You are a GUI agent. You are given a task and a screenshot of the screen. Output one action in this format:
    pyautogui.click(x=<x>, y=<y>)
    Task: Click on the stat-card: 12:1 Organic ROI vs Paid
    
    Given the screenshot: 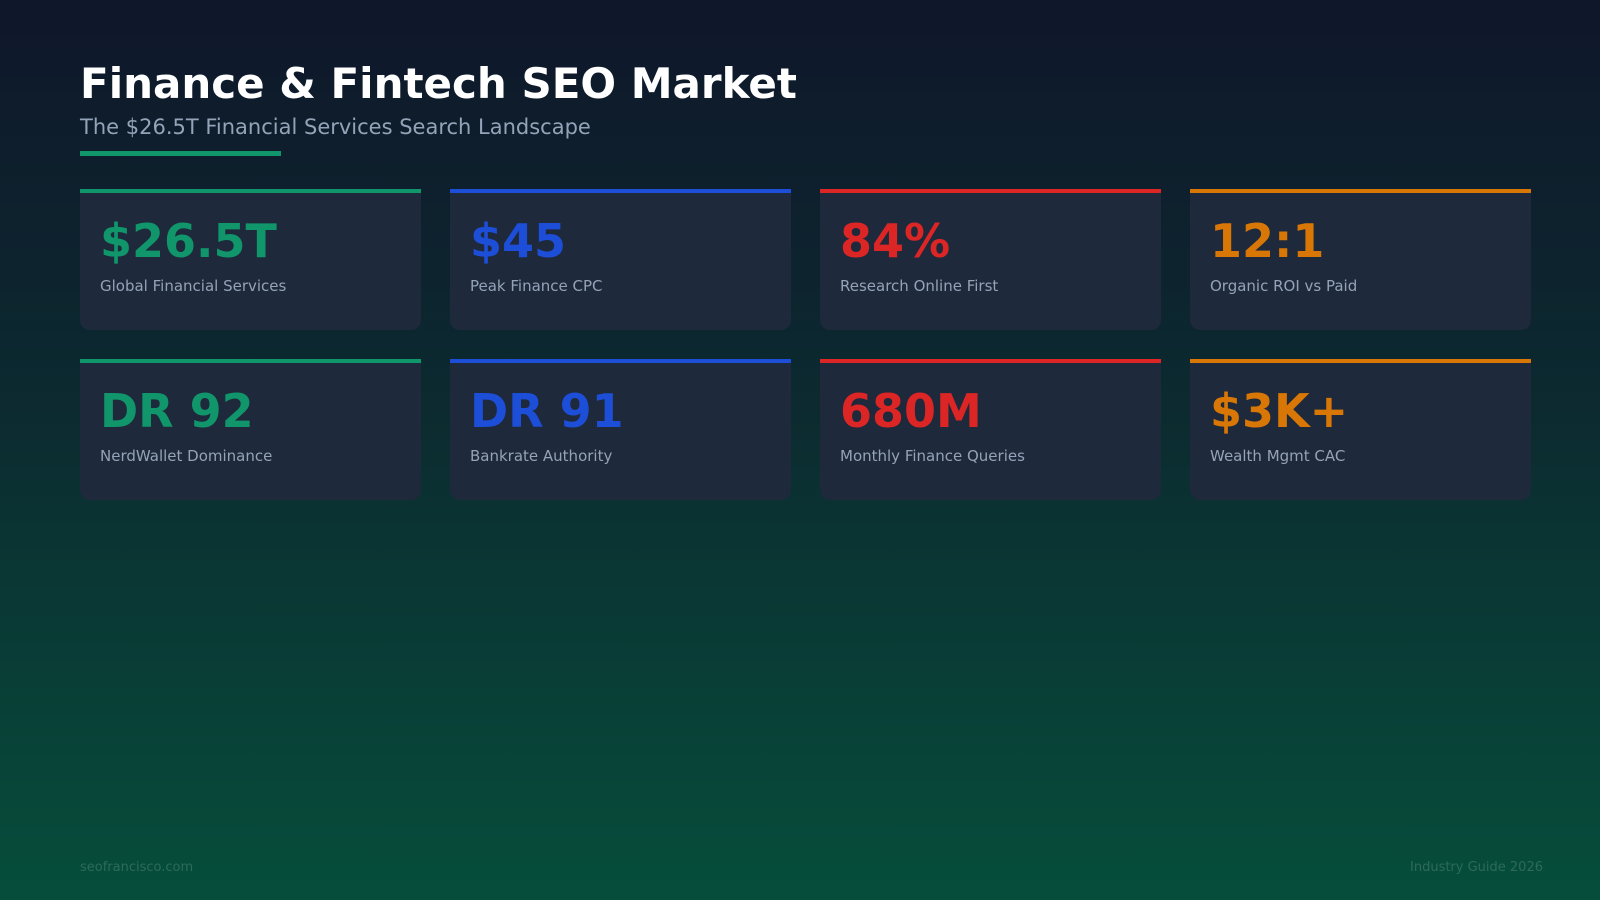 What is the action you would take?
    pyautogui.click(x=1360, y=259)
    